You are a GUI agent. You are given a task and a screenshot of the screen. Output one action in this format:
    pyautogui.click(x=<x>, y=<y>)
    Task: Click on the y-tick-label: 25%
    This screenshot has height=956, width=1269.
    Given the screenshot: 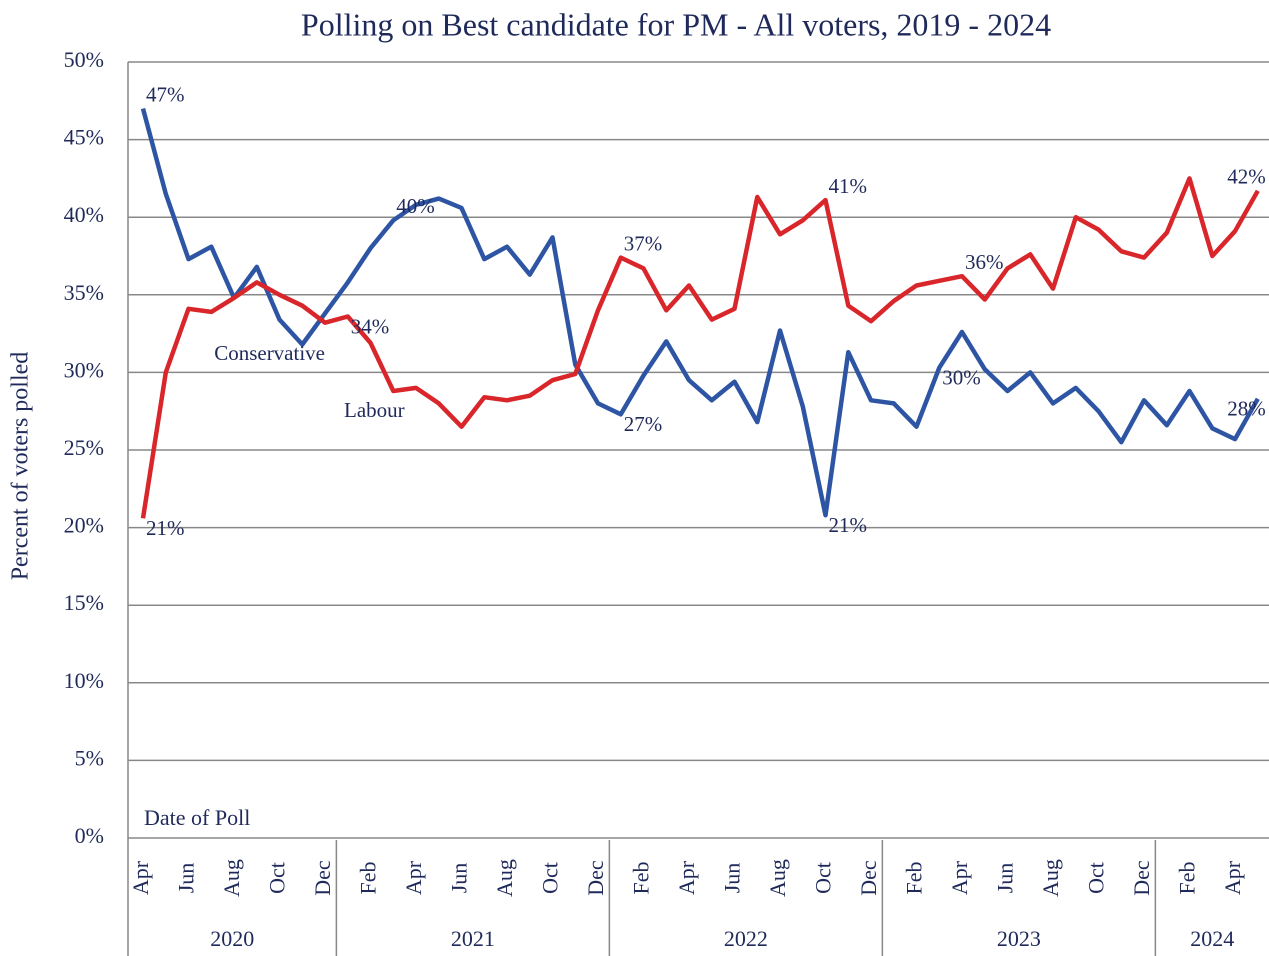 What is the action you would take?
    pyautogui.click(x=84, y=447)
    